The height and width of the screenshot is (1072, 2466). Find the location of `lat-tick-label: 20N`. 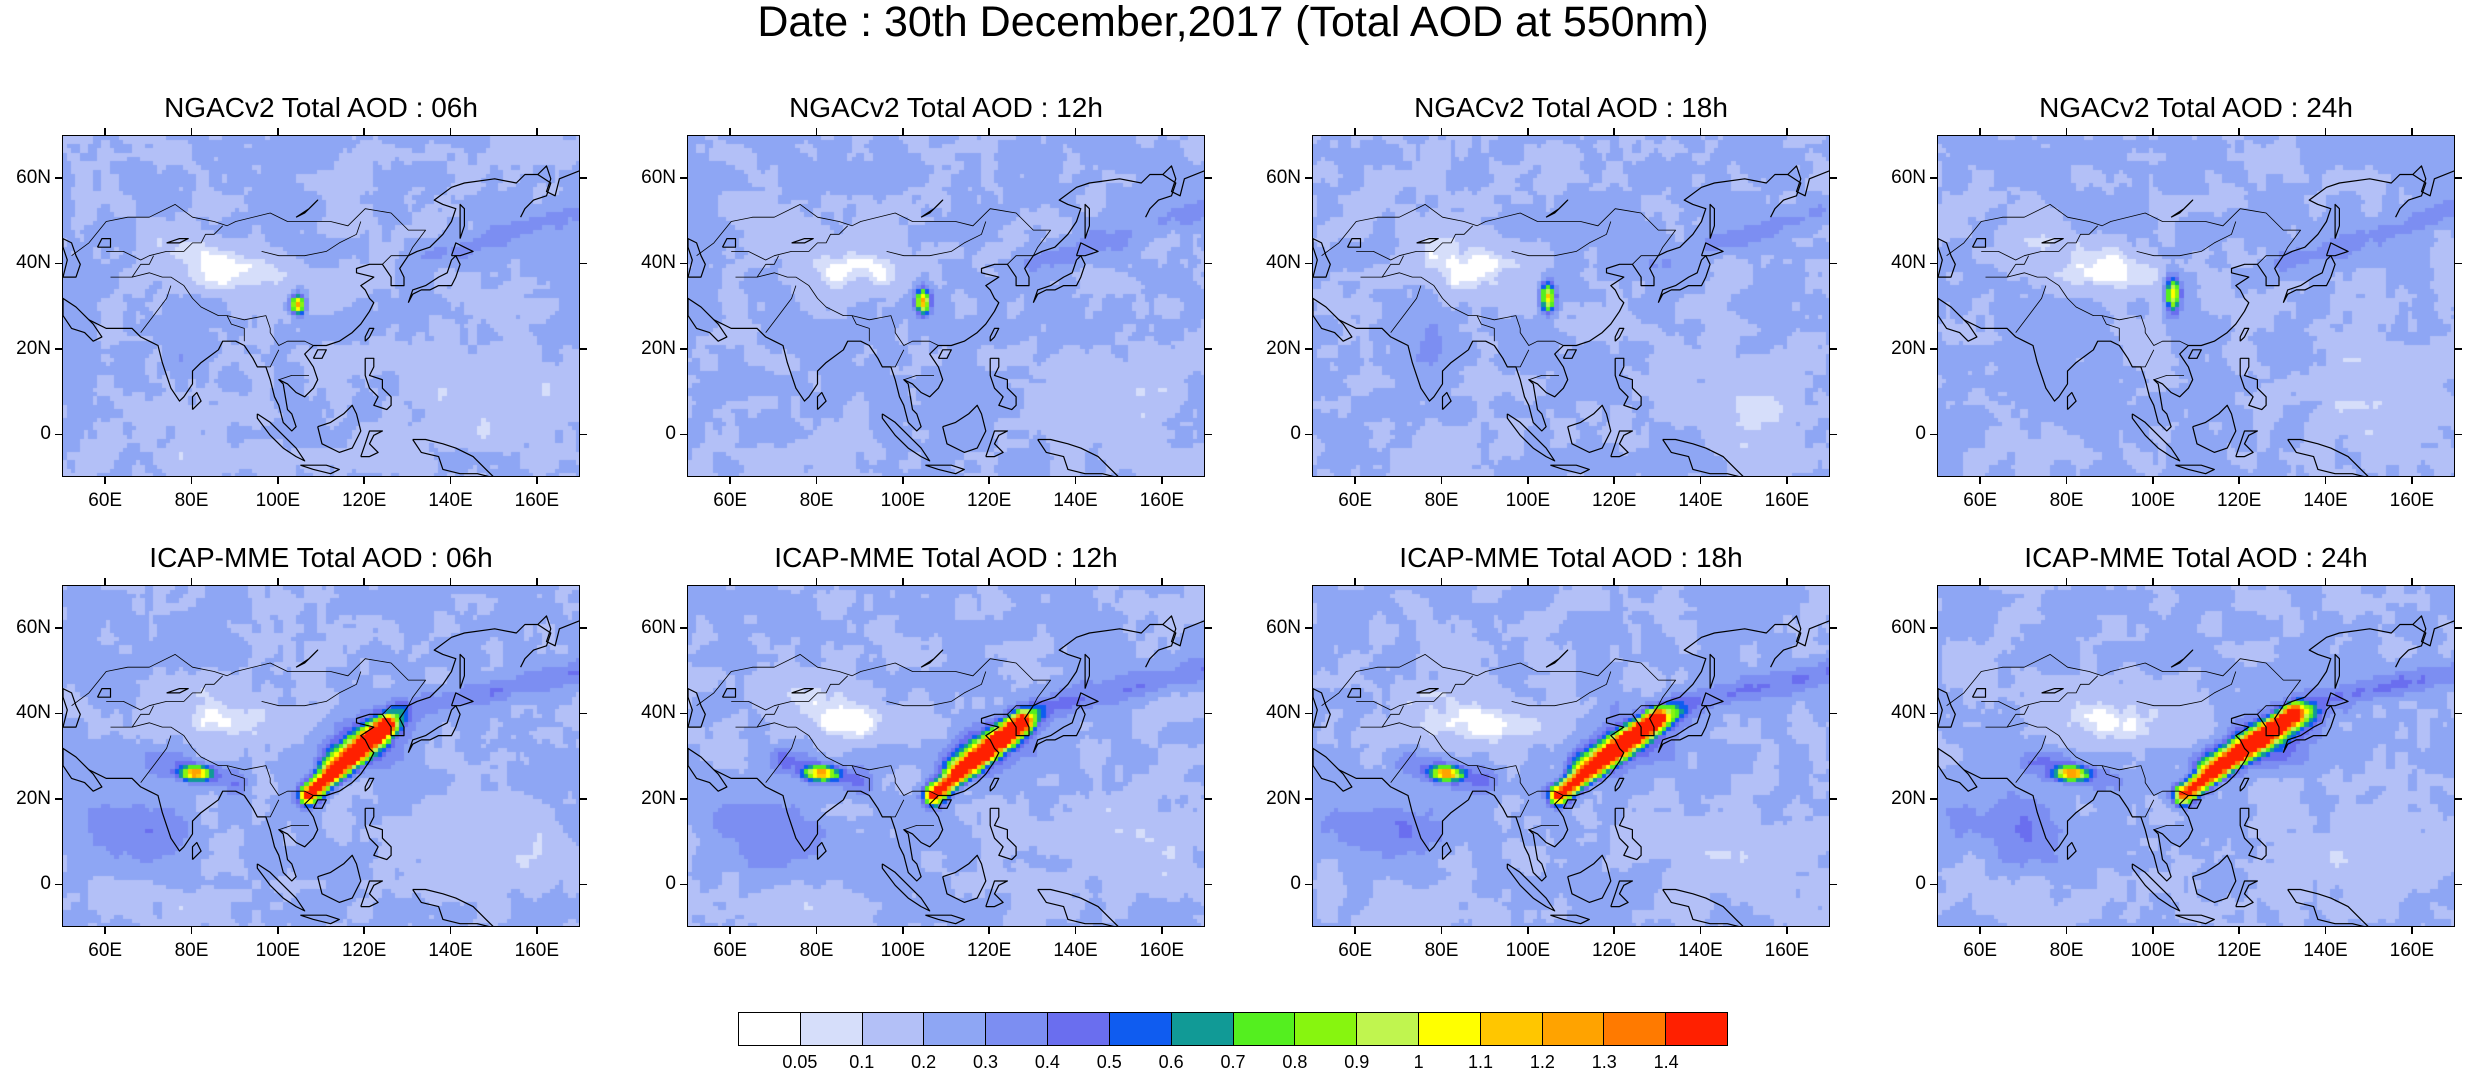

lat-tick-label: 20N is located at coordinates (1908, 348).